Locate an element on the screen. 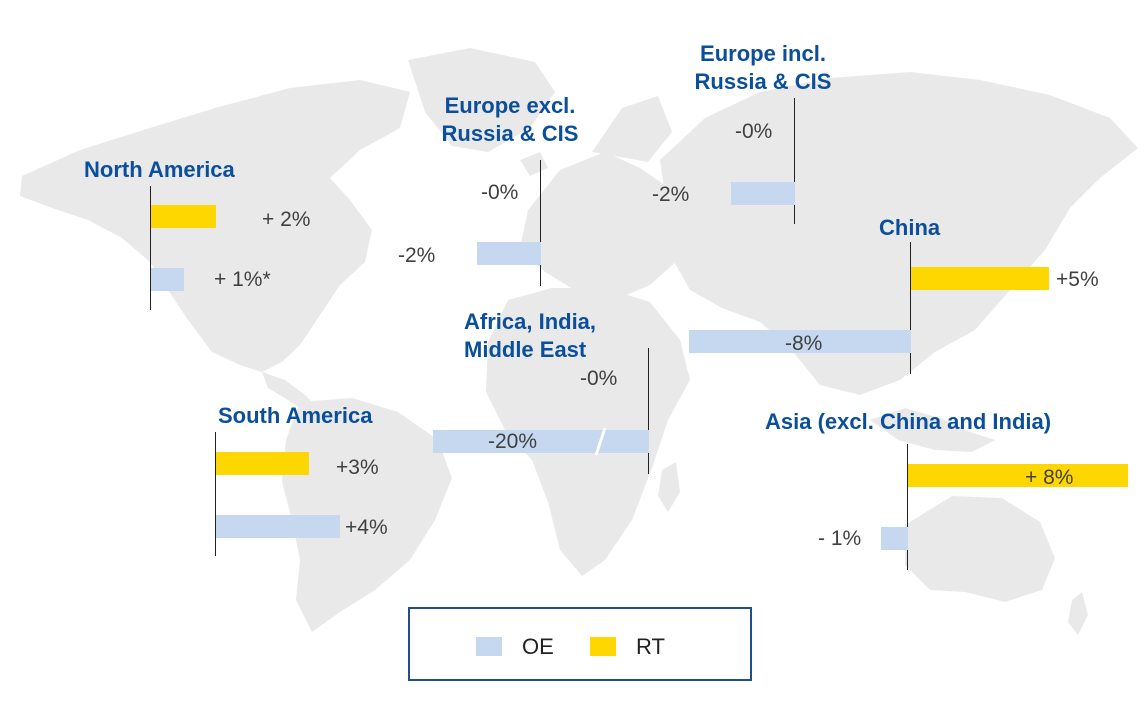  legend: OE RT is located at coordinates (580, 644).